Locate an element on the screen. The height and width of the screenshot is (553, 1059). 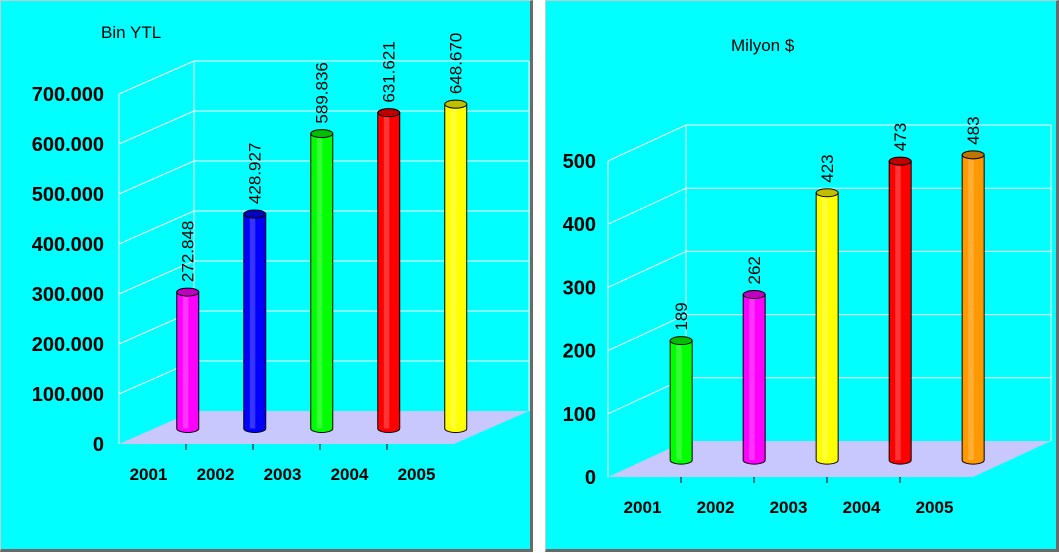
data-label: 648.670 is located at coordinates (456, 63).